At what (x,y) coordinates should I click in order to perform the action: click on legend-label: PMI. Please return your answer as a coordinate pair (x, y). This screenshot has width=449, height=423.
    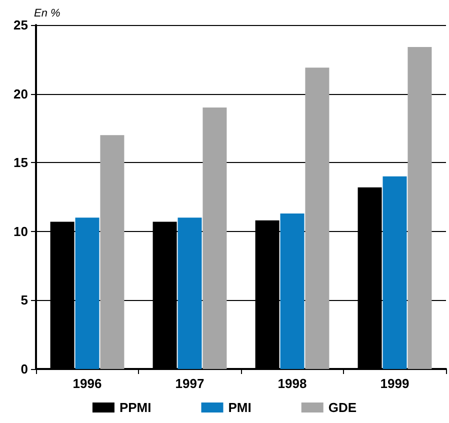
    Looking at the image, I should click on (240, 407).